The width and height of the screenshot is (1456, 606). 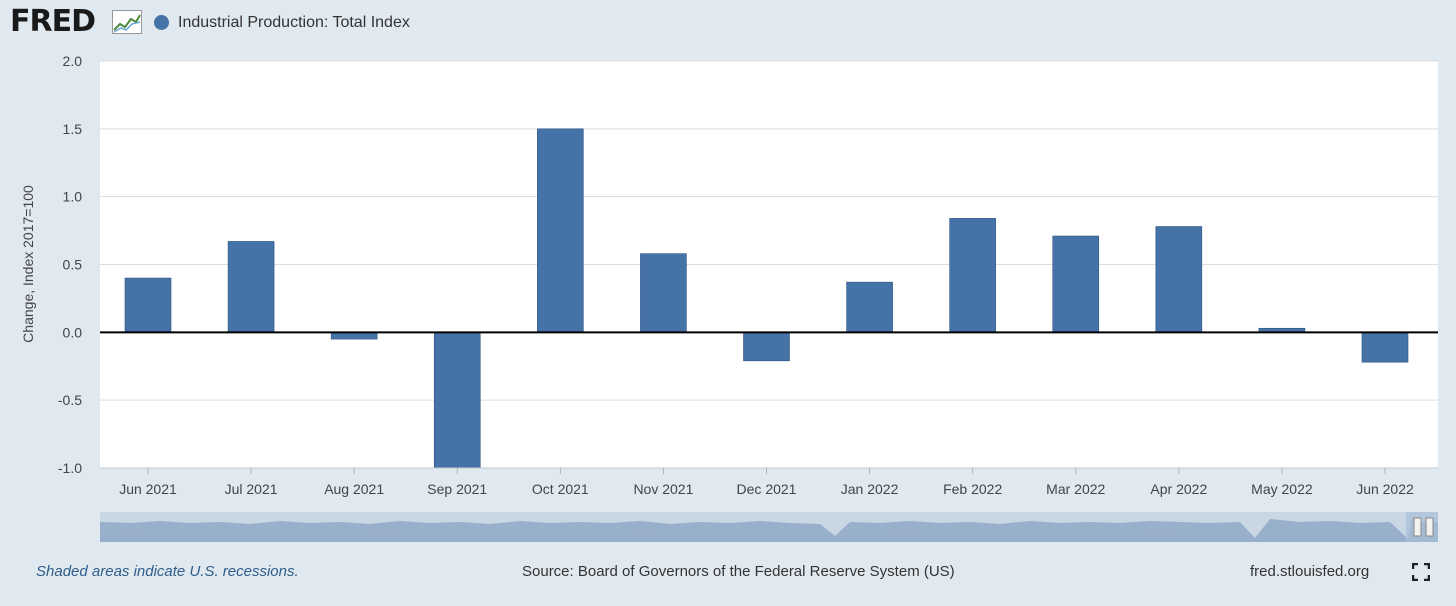 What do you see at coordinates (1282, 489) in the screenshot?
I see `x-tick-label: May 2022` at bounding box center [1282, 489].